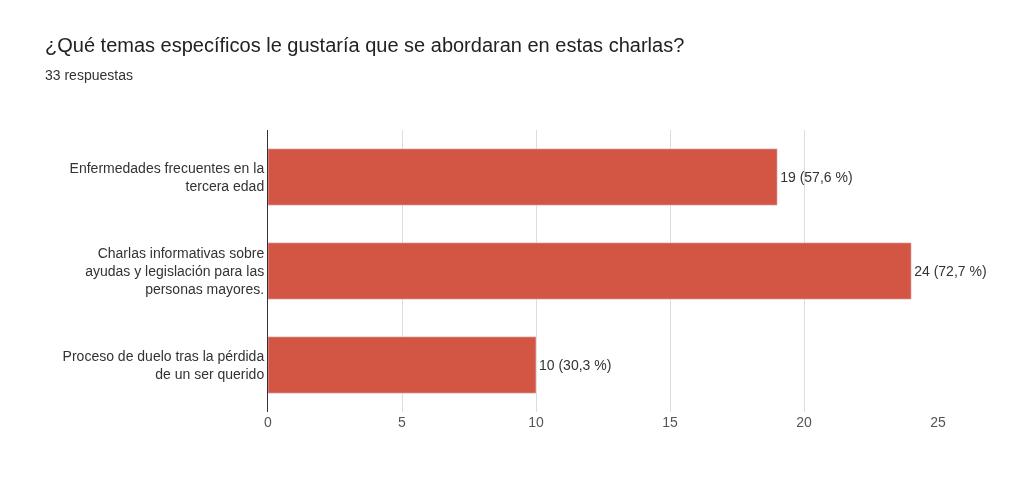 The width and height of the screenshot is (1029, 491). Describe the element at coordinates (89, 75) in the screenshot. I see `text: 33 respuestas` at that location.